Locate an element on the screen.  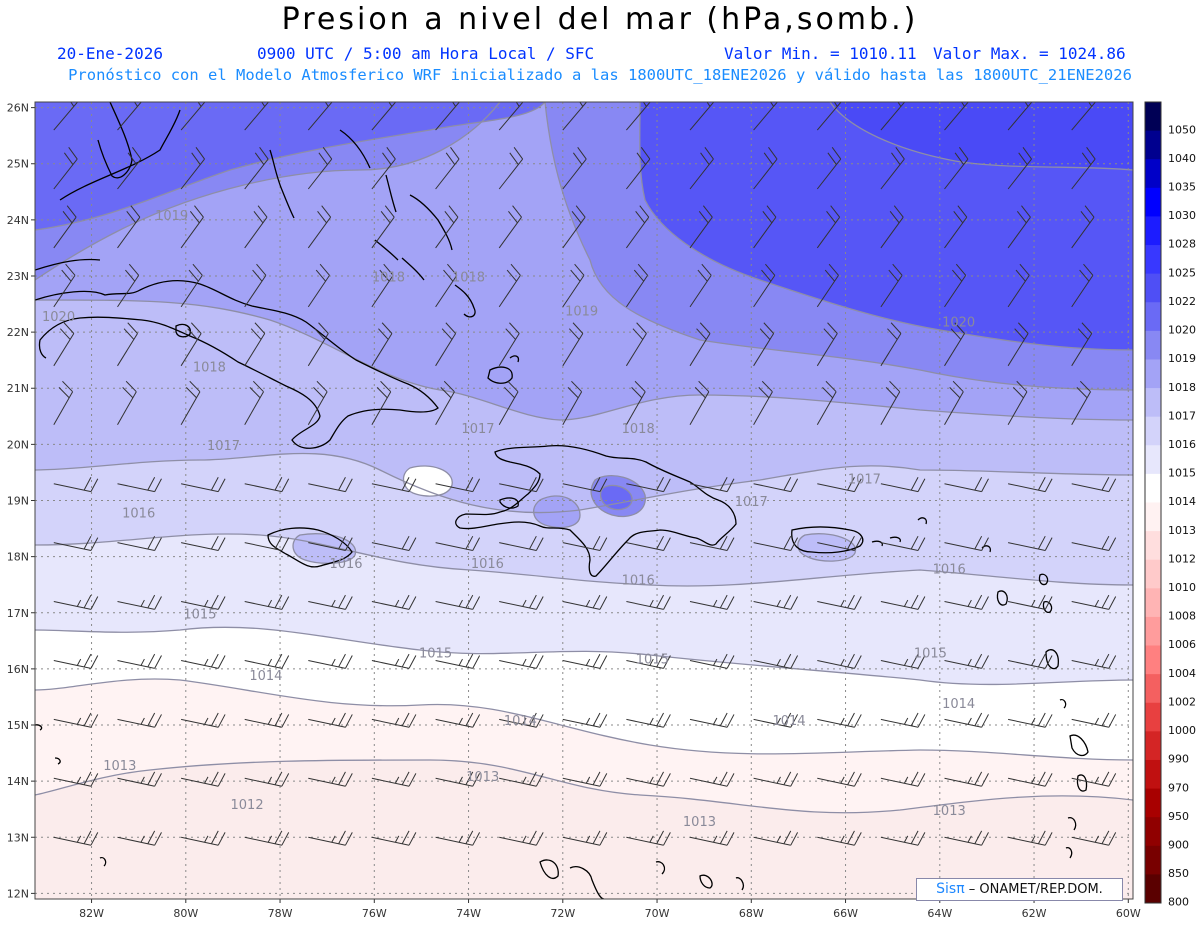
lon-label: 80W is located at coordinates (185, 913).